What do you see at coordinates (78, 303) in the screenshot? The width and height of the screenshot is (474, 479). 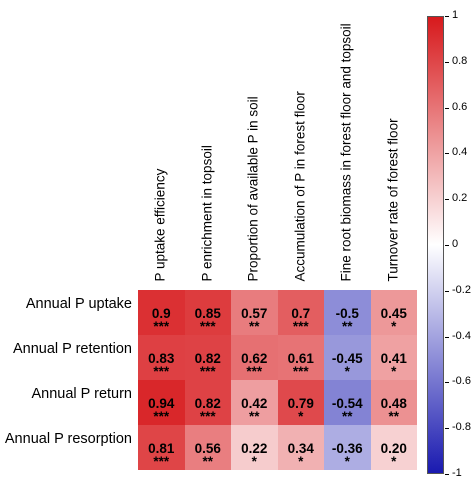 I see `row-label: Annual P uptake` at bounding box center [78, 303].